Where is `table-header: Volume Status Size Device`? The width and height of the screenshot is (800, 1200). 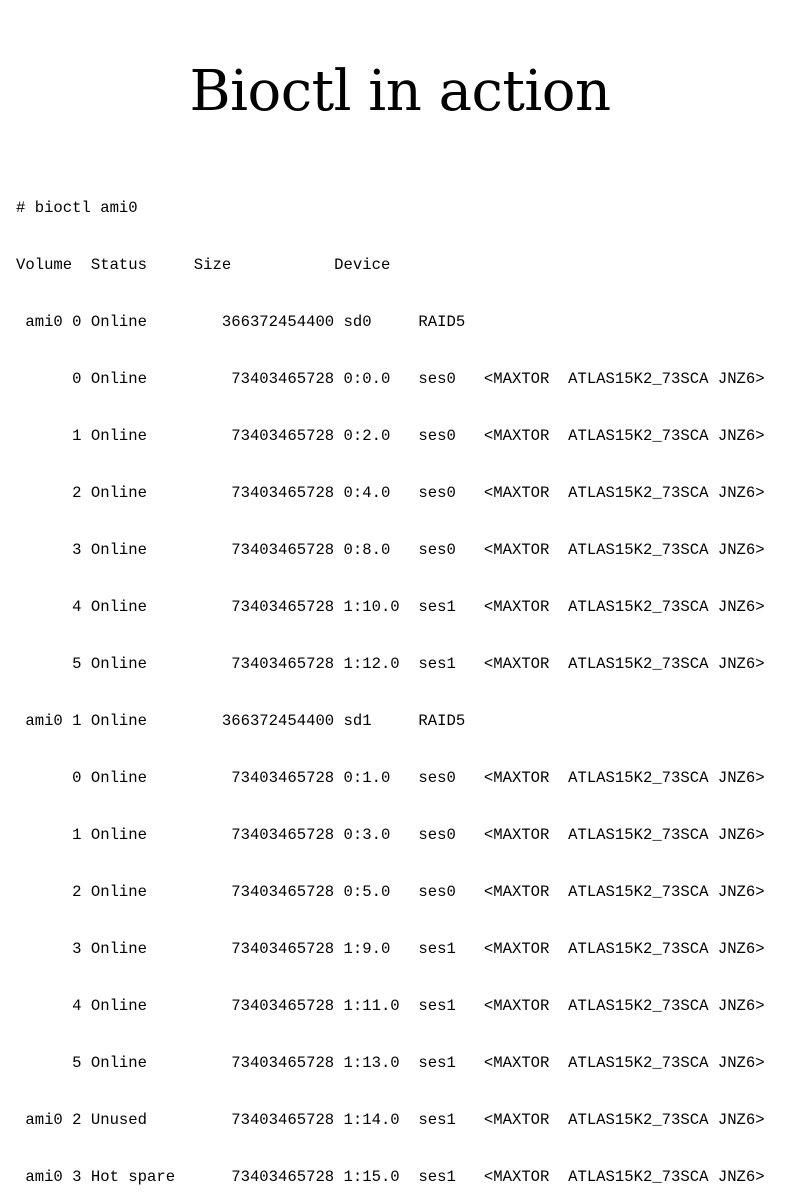
table-header: Volume Status Size Device is located at coordinates (203, 265).